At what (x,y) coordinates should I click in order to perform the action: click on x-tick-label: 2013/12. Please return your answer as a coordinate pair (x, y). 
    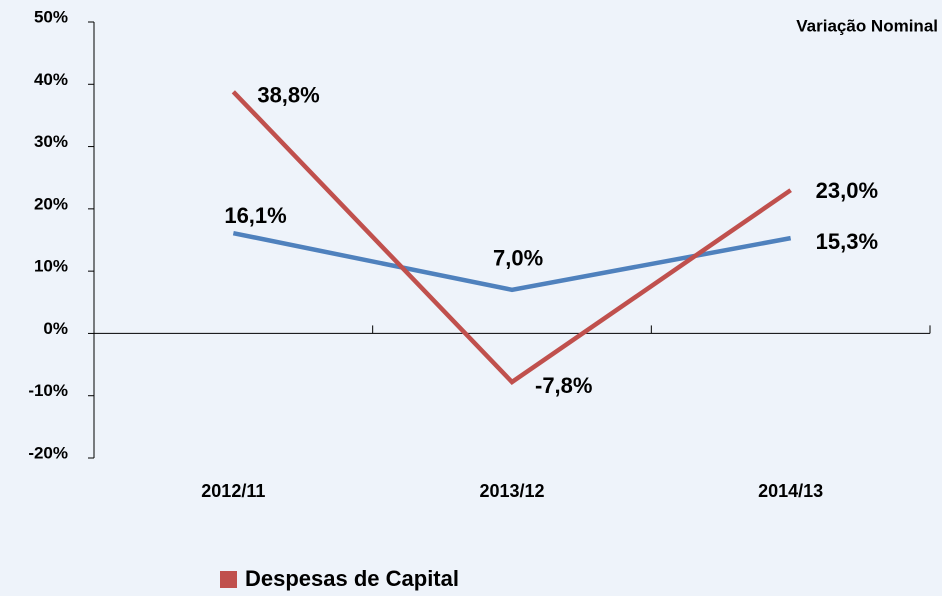
    Looking at the image, I should click on (511, 491).